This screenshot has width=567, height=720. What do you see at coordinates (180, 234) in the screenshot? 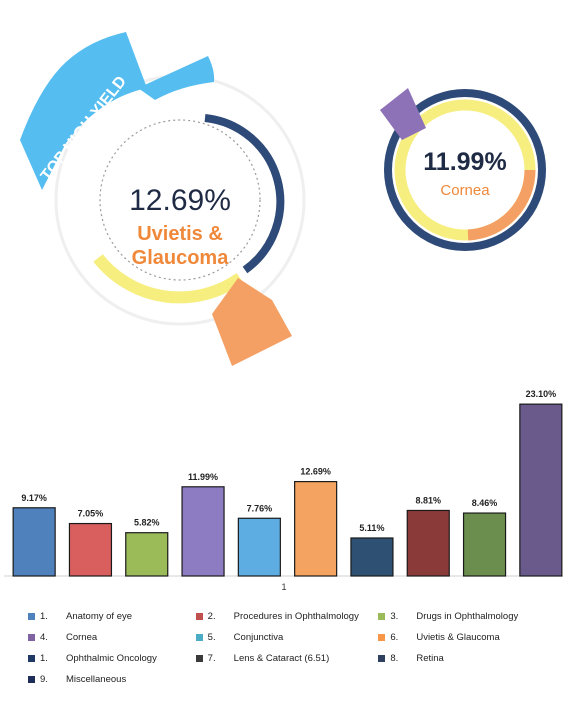
I see `top-chapter-name-line1: Uvietis &` at bounding box center [180, 234].